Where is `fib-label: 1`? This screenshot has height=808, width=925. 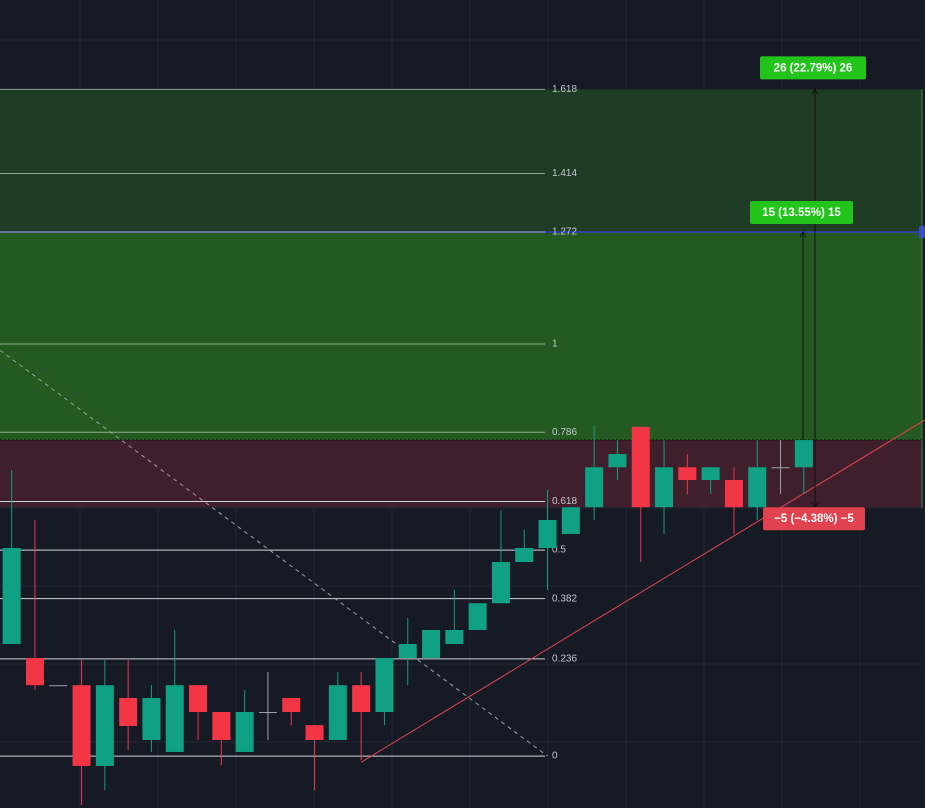
fib-label: 1 is located at coordinates (555, 344).